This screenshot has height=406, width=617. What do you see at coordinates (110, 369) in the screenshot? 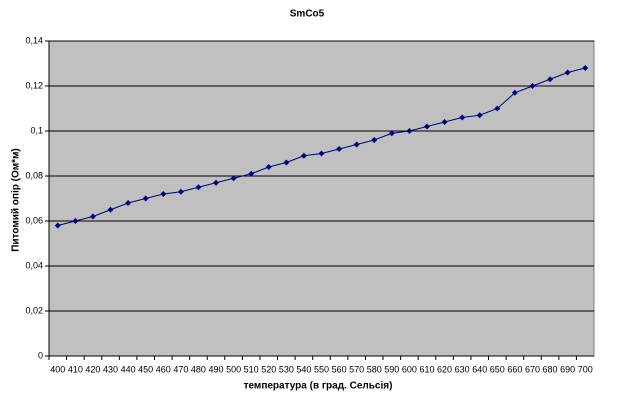
I see `x-tick-label: 430` at bounding box center [110, 369].